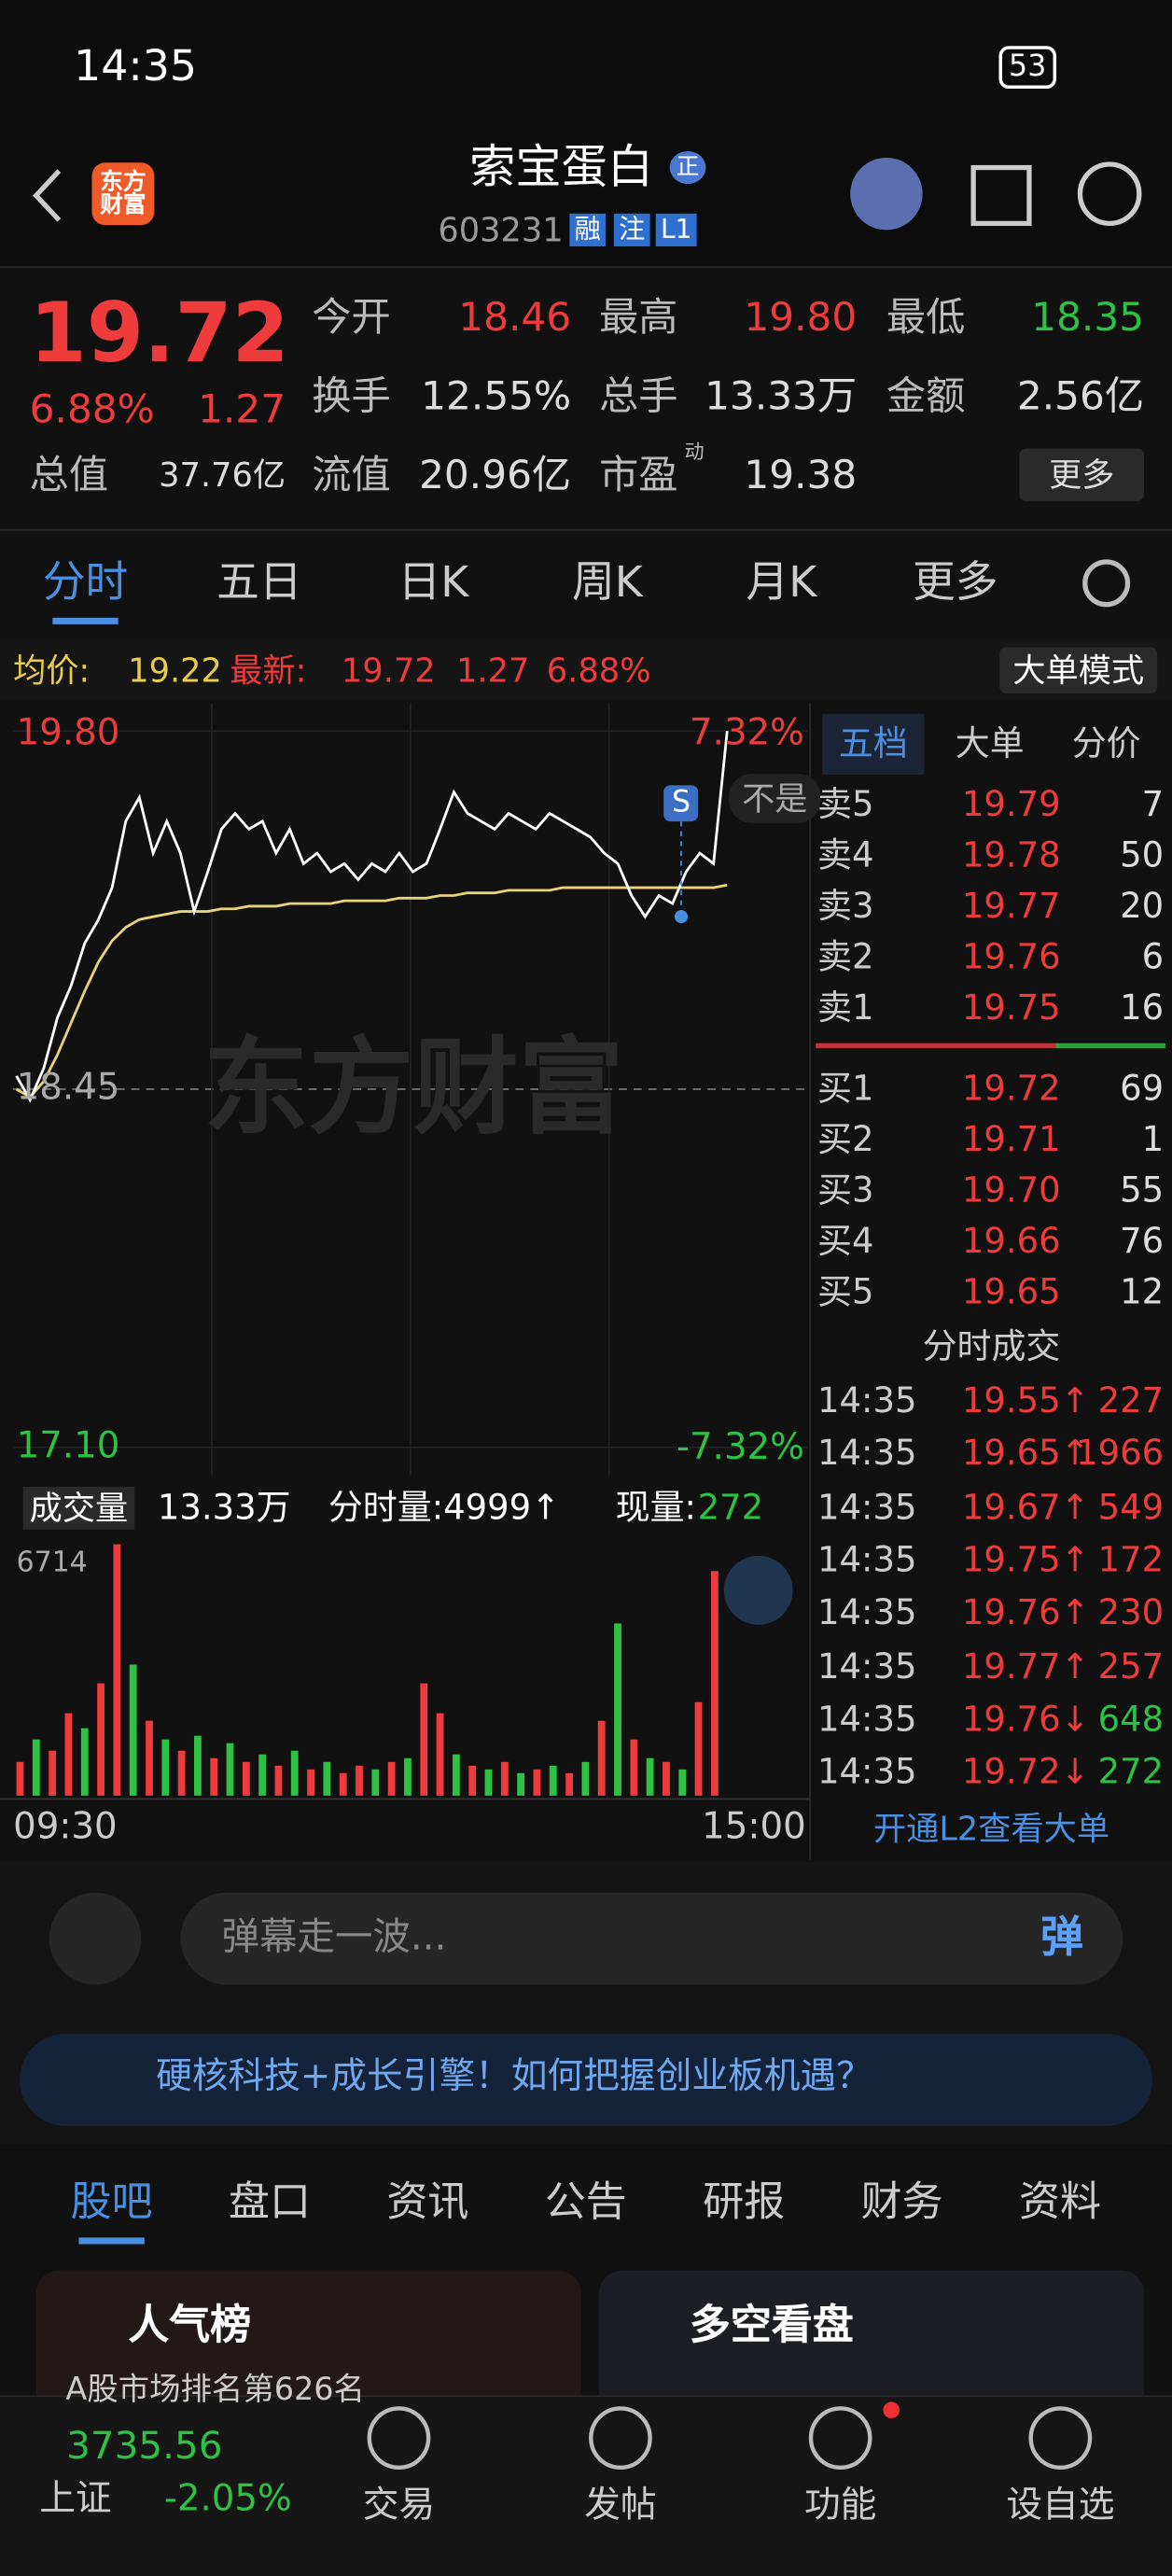  I want to click on nav-item: 交易, so click(399, 2506).